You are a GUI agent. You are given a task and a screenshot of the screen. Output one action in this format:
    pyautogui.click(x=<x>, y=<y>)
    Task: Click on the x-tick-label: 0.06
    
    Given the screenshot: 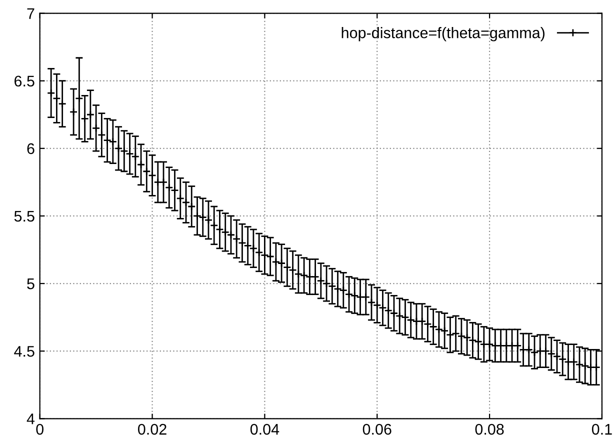 What is the action you would take?
    pyautogui.click(x=377, y=429)
    